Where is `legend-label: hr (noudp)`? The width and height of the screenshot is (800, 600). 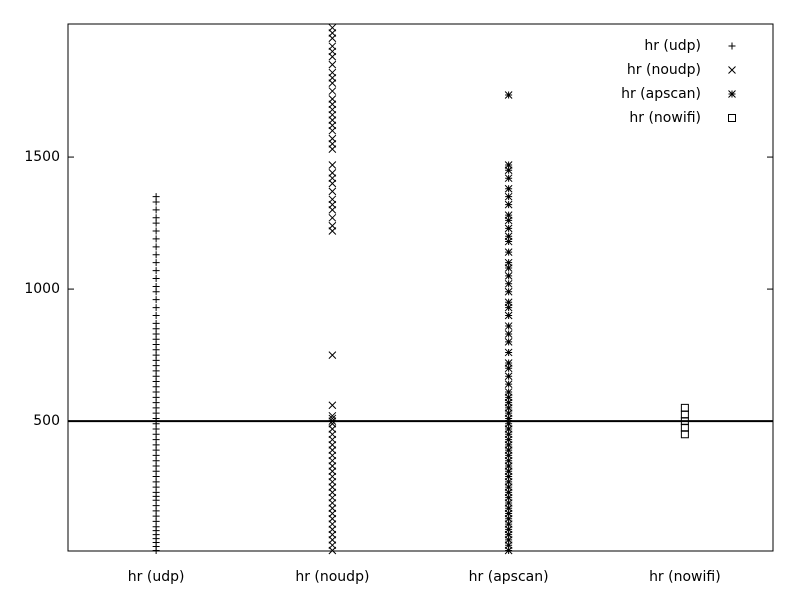
legend-label: hr (noudp) is located at coordinates (664, 70).